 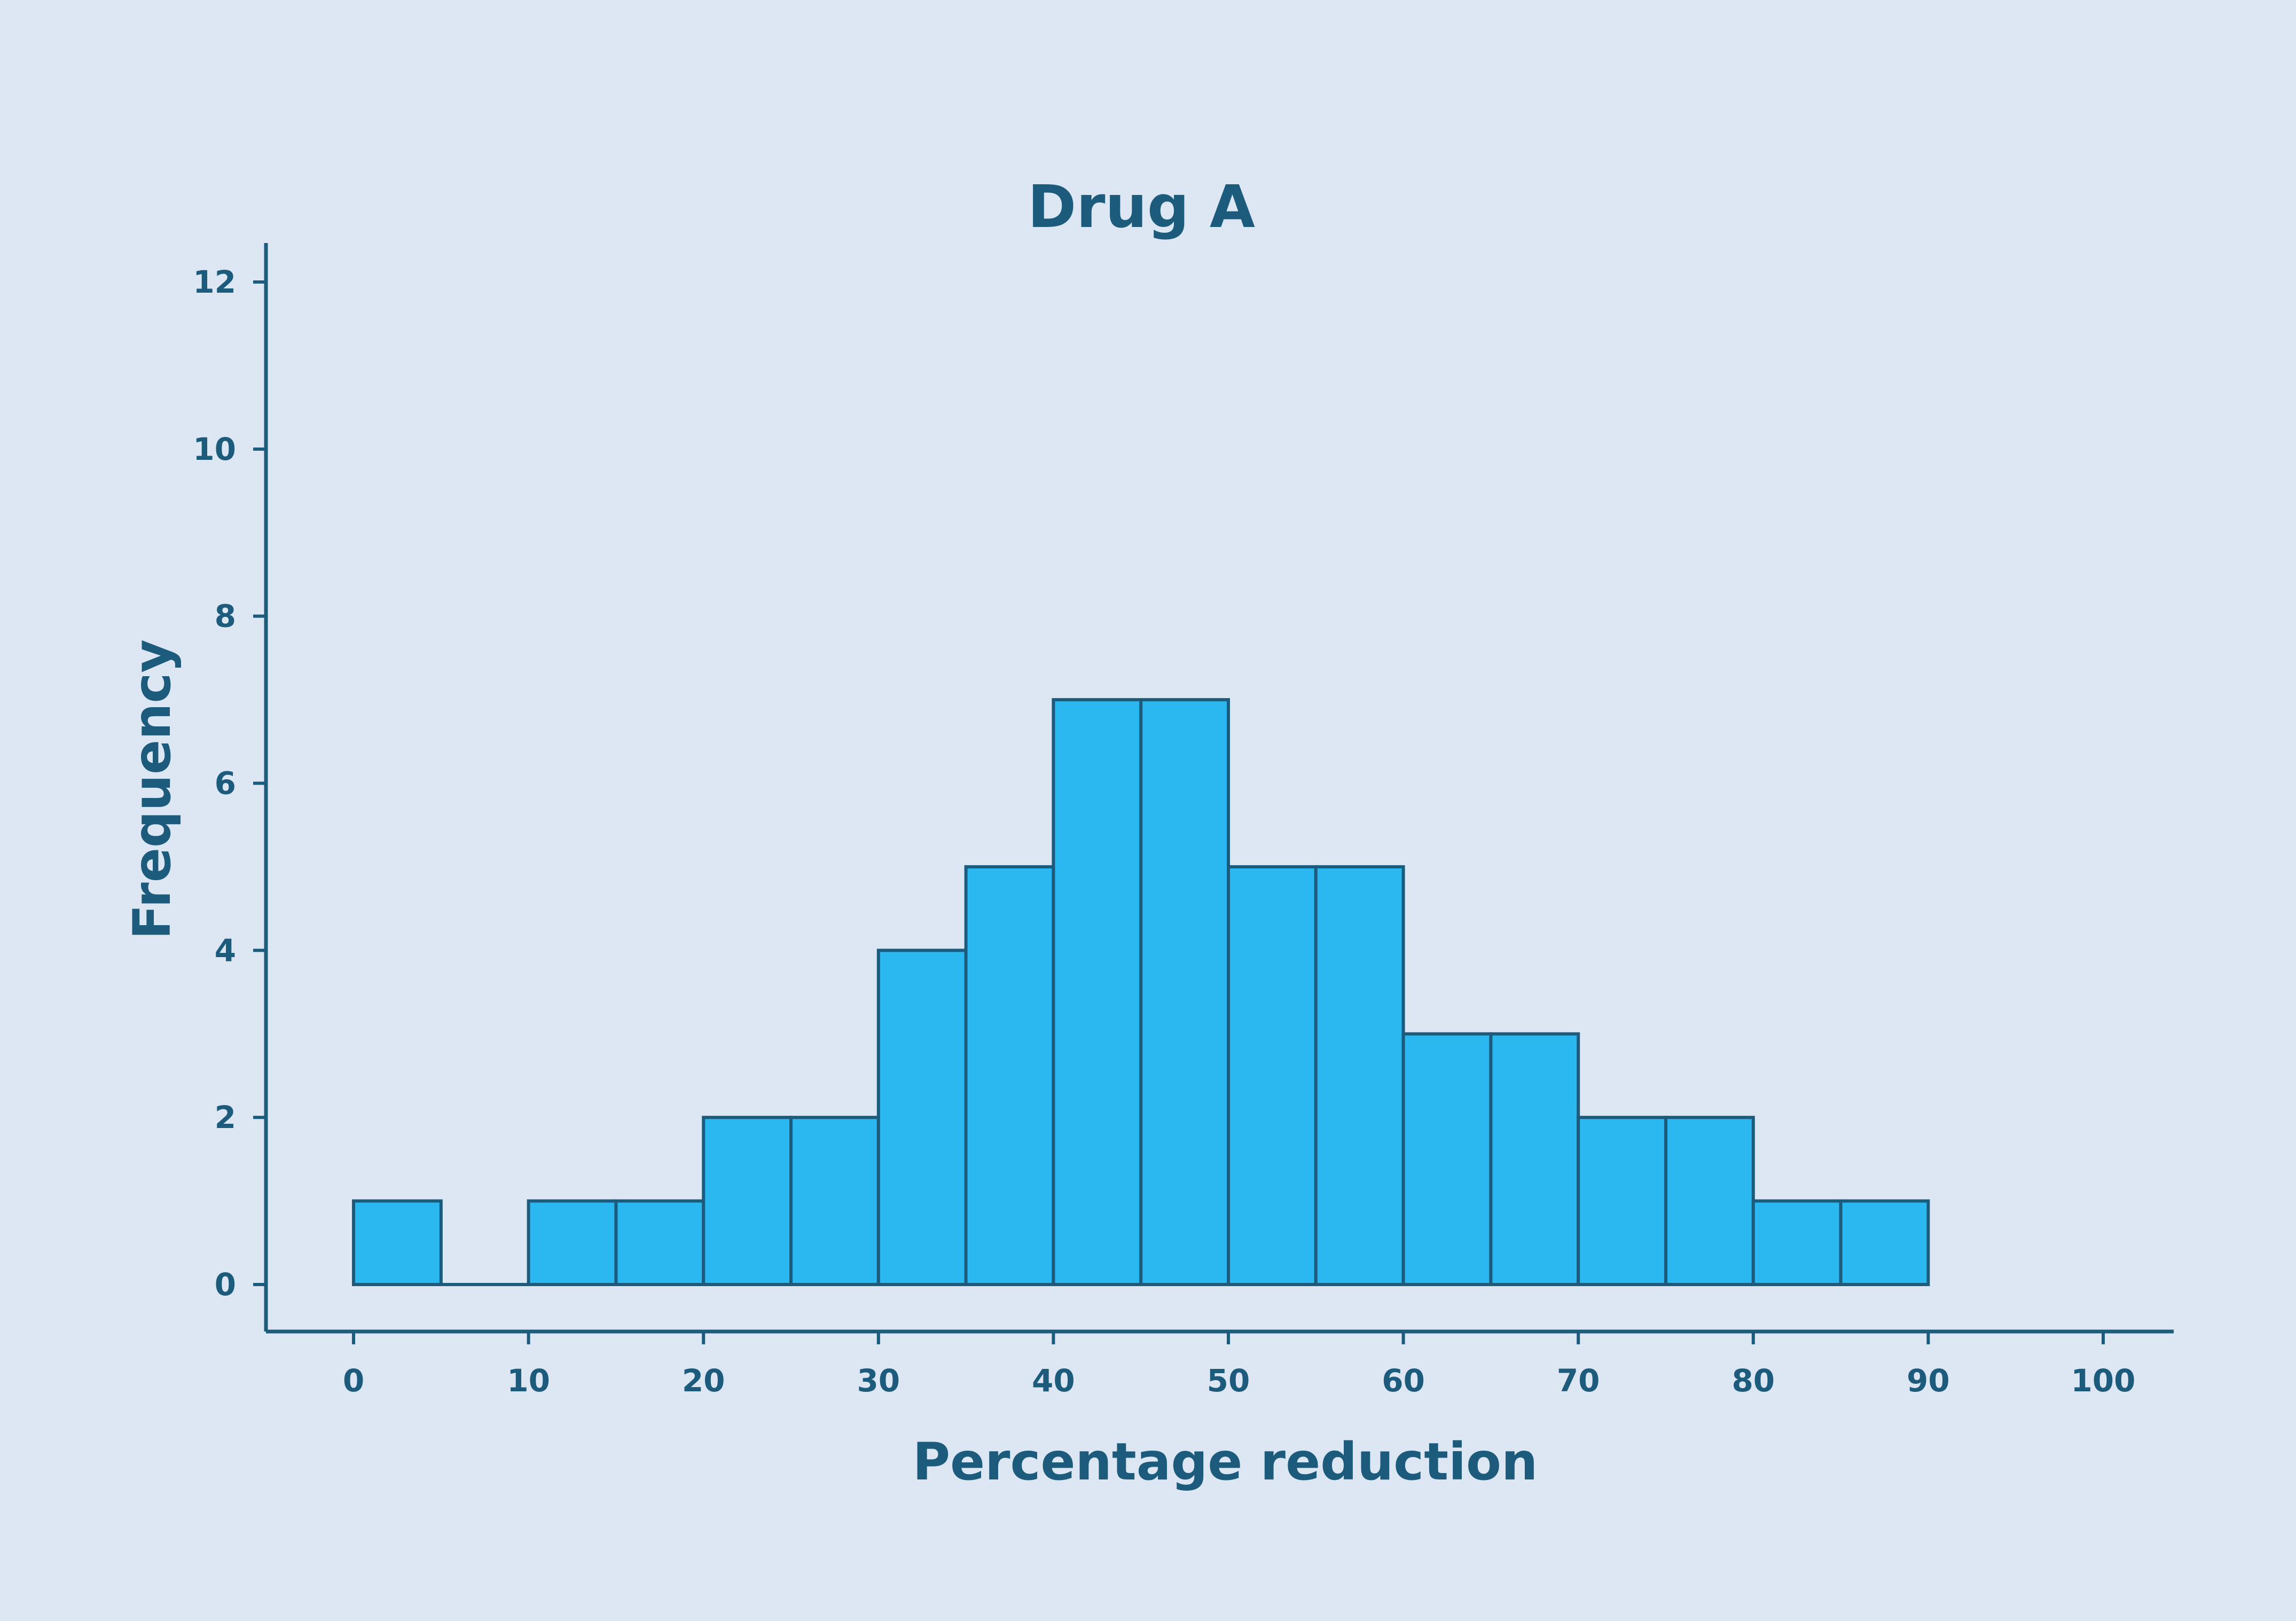 What do you see at coordinates (1229, 1380) in the screenshot?
I see `x-tick-label-50: 50` at bounding box center [1229, 1380].